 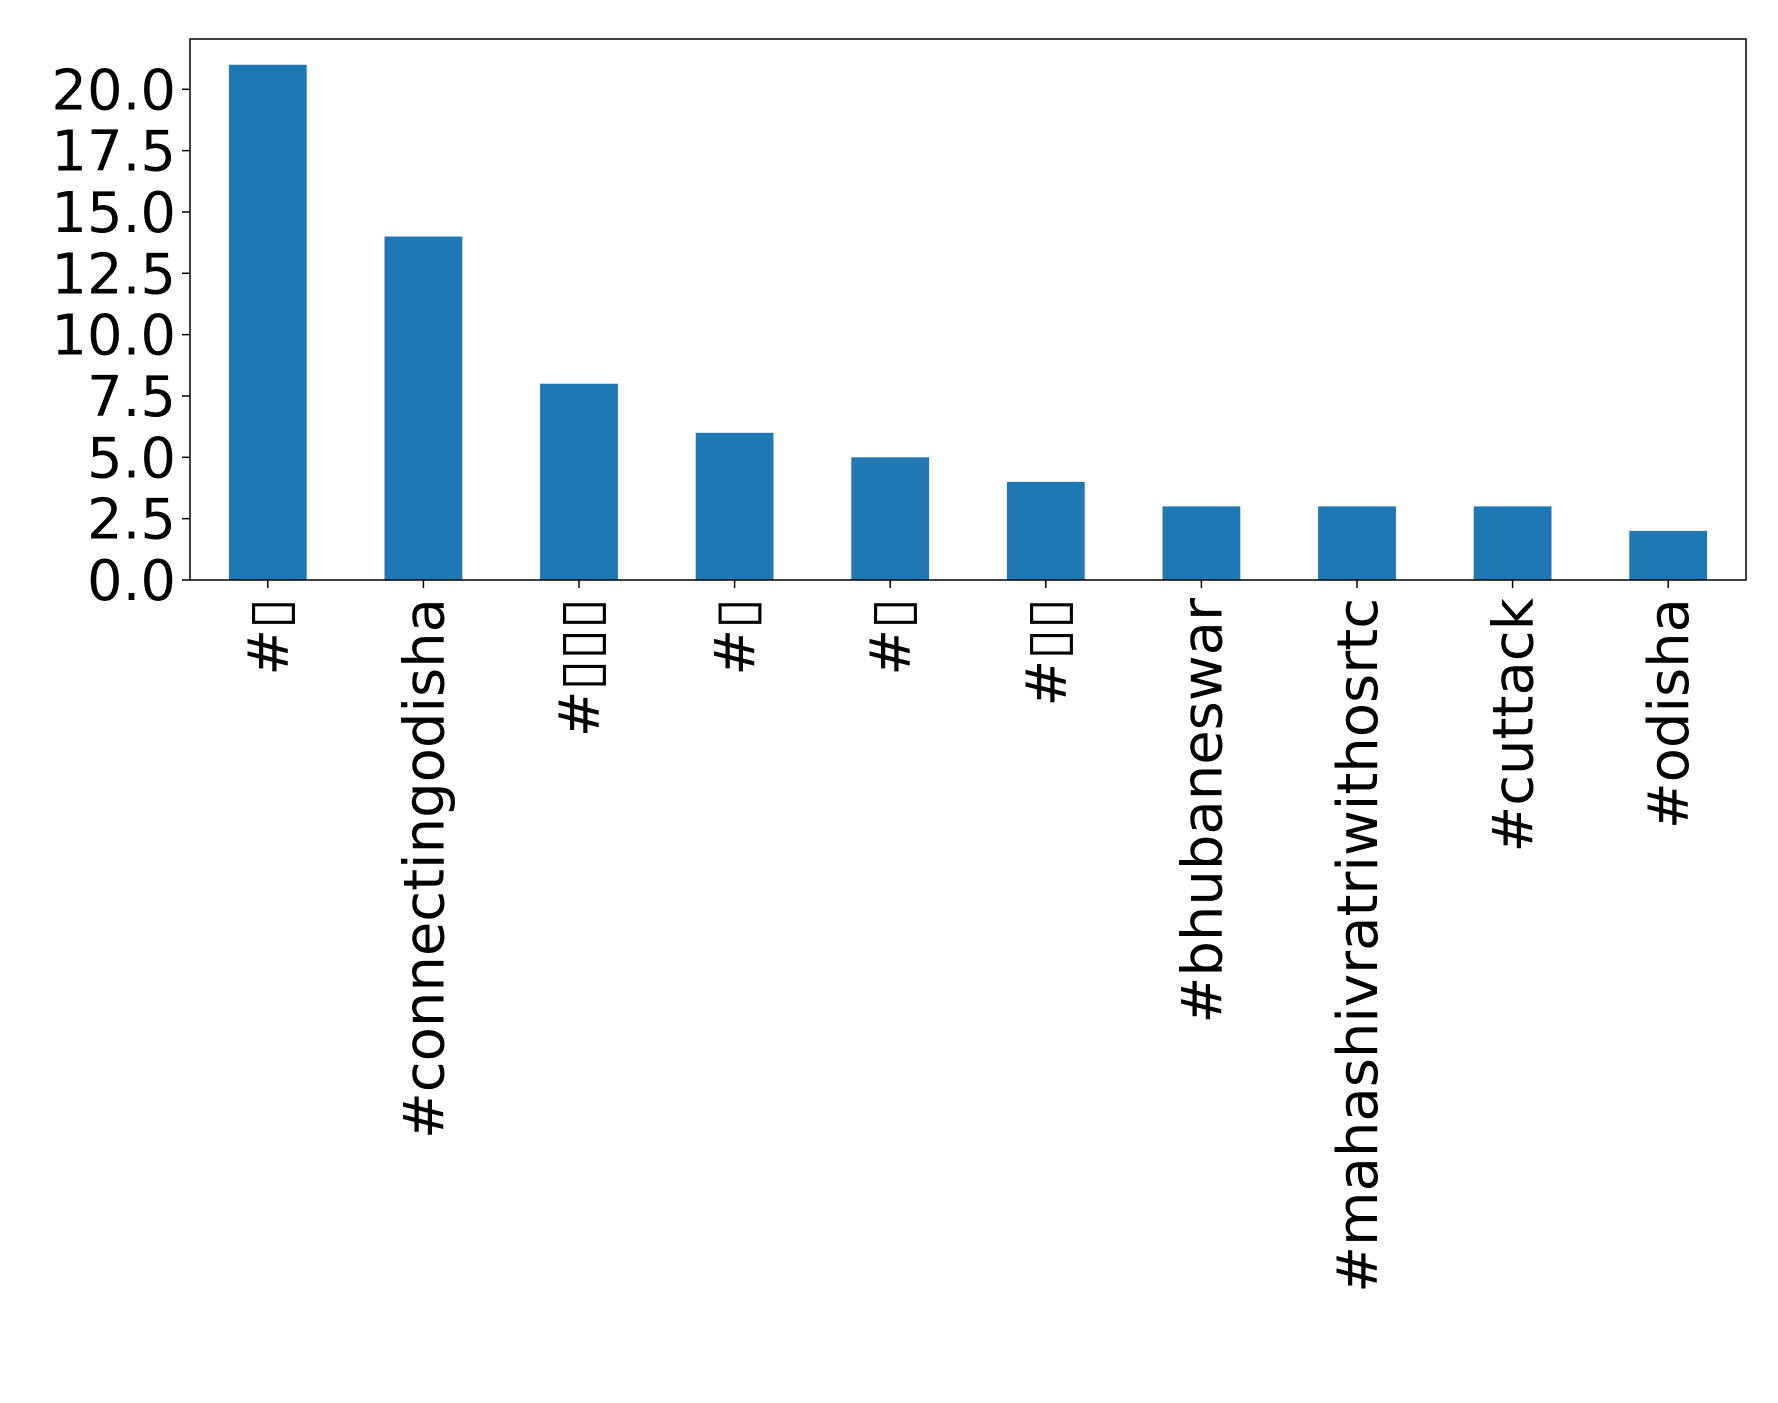 I want to click on x-tick-label-7: #mahashivratriwithosrtc, so click(x=1358, y=945).